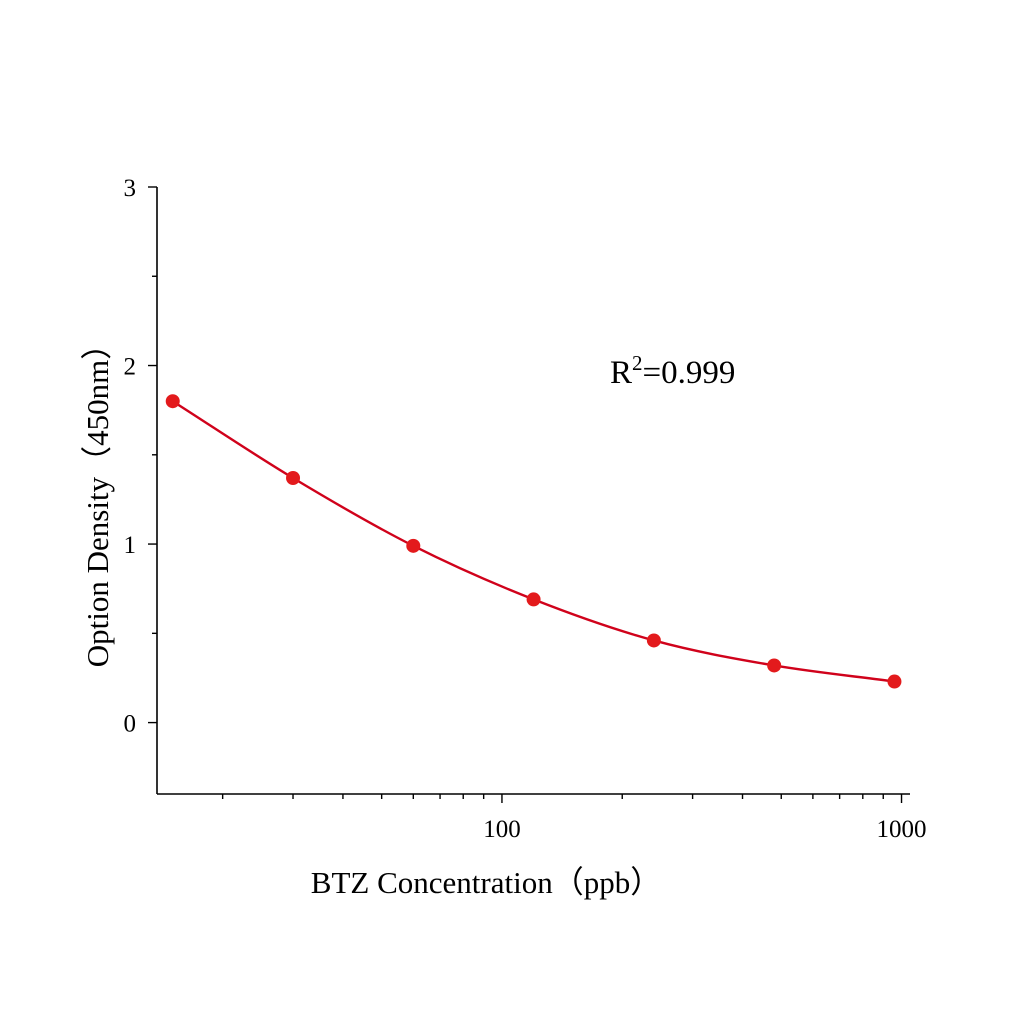  Describe the element at coordinates (637, 363) in the screenshot. I see `r-squared-superscript: 2` at that location.